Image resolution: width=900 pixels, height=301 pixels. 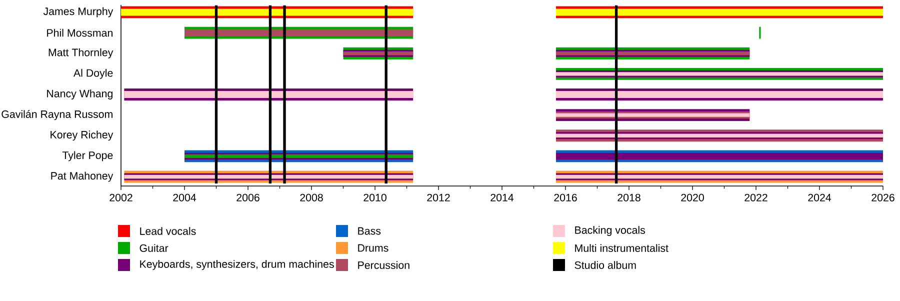 What do you see at coordinates (565, 198) in the screenshot?
I see `x-tick-label: 2016` at bounding box center [565, 198].